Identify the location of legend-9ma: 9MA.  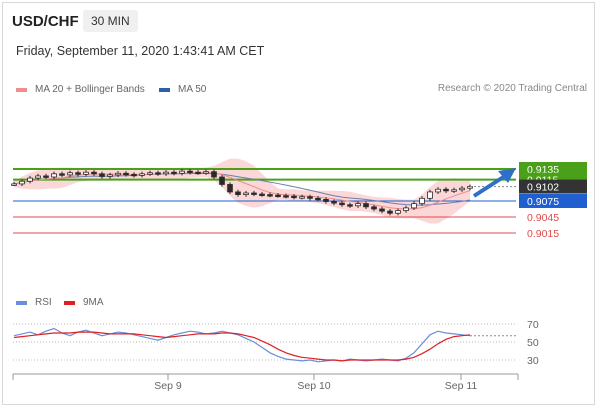
(84, 302).